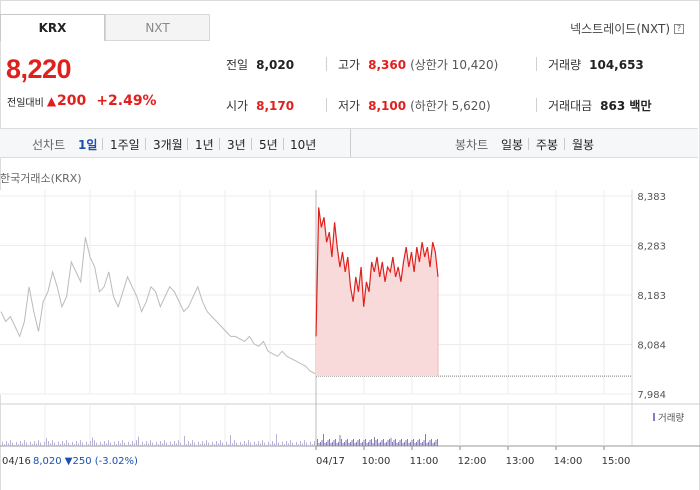  What do you see at coordinates (679, 28) in the screenshot?
I see `help-icon: ?` at bounding box center [679, 28].